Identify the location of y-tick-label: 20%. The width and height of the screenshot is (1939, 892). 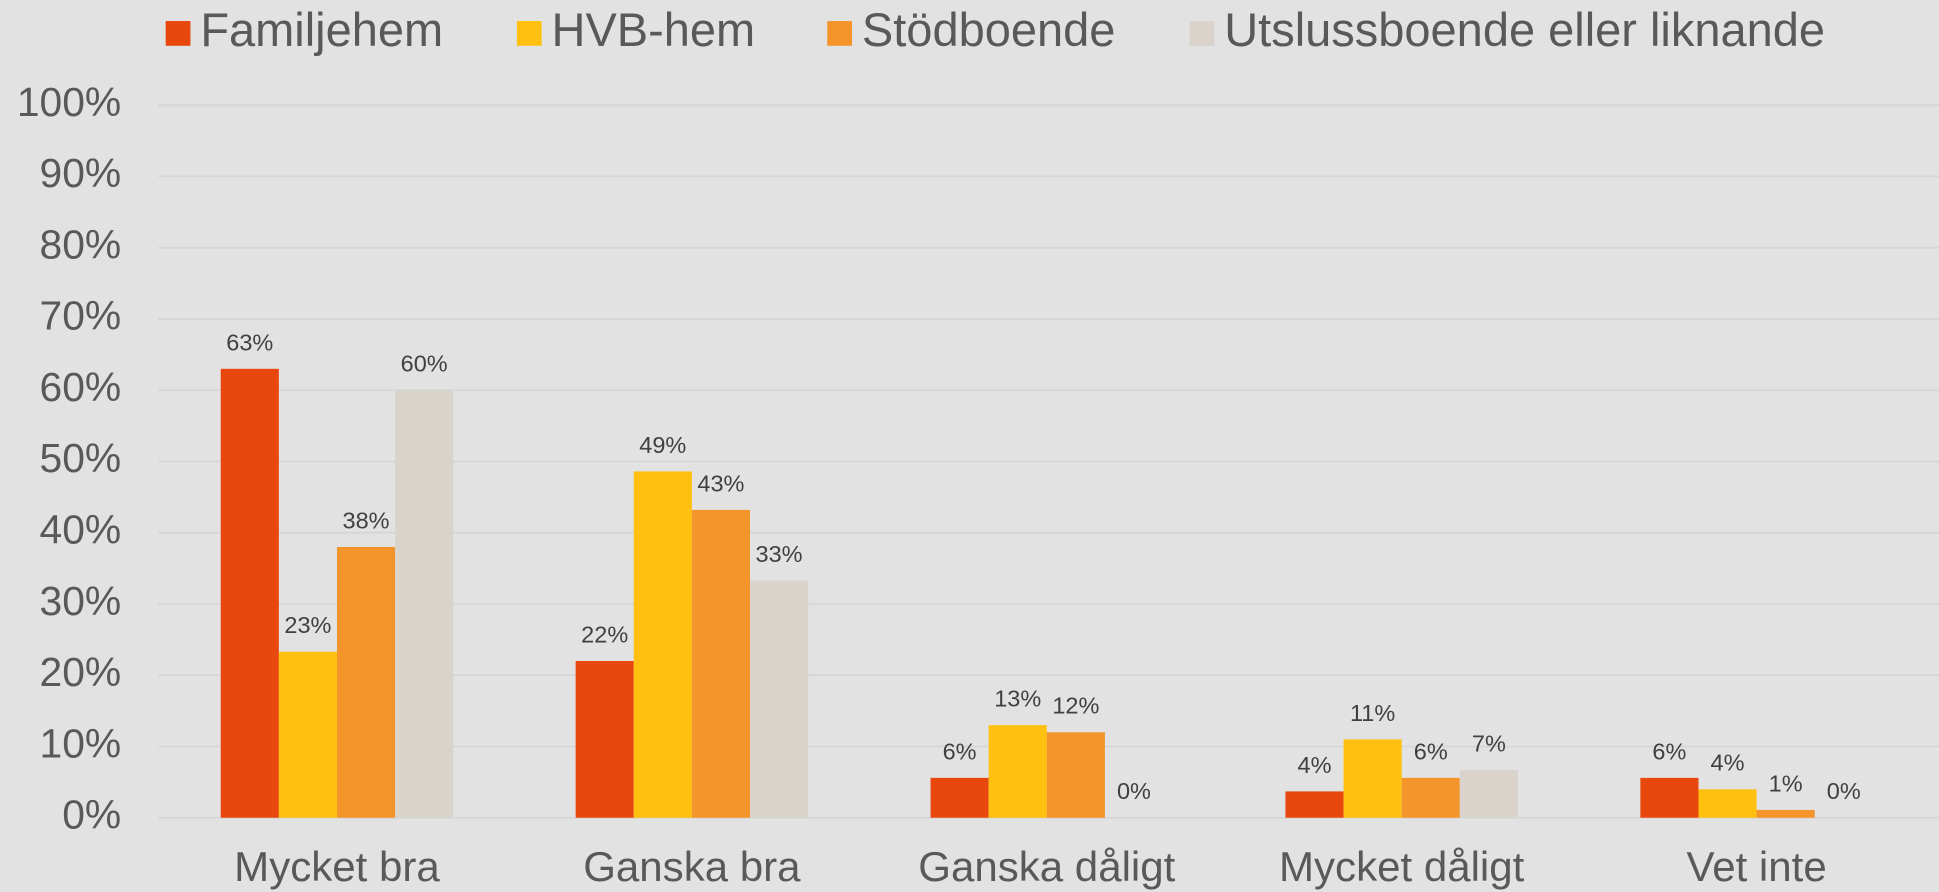
(81, 672).